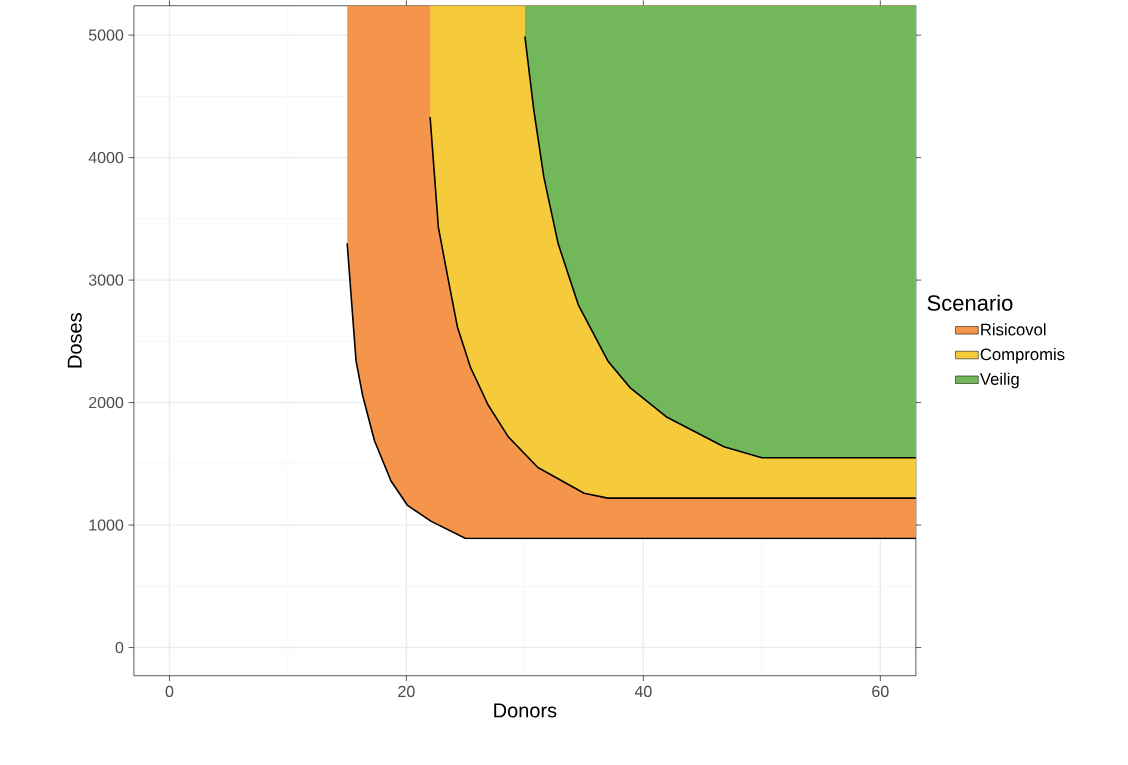 Image resolution: width=1128 pixels, height=765 pixels. I want to click on y-tick-label: 5000, so click(106, 35).